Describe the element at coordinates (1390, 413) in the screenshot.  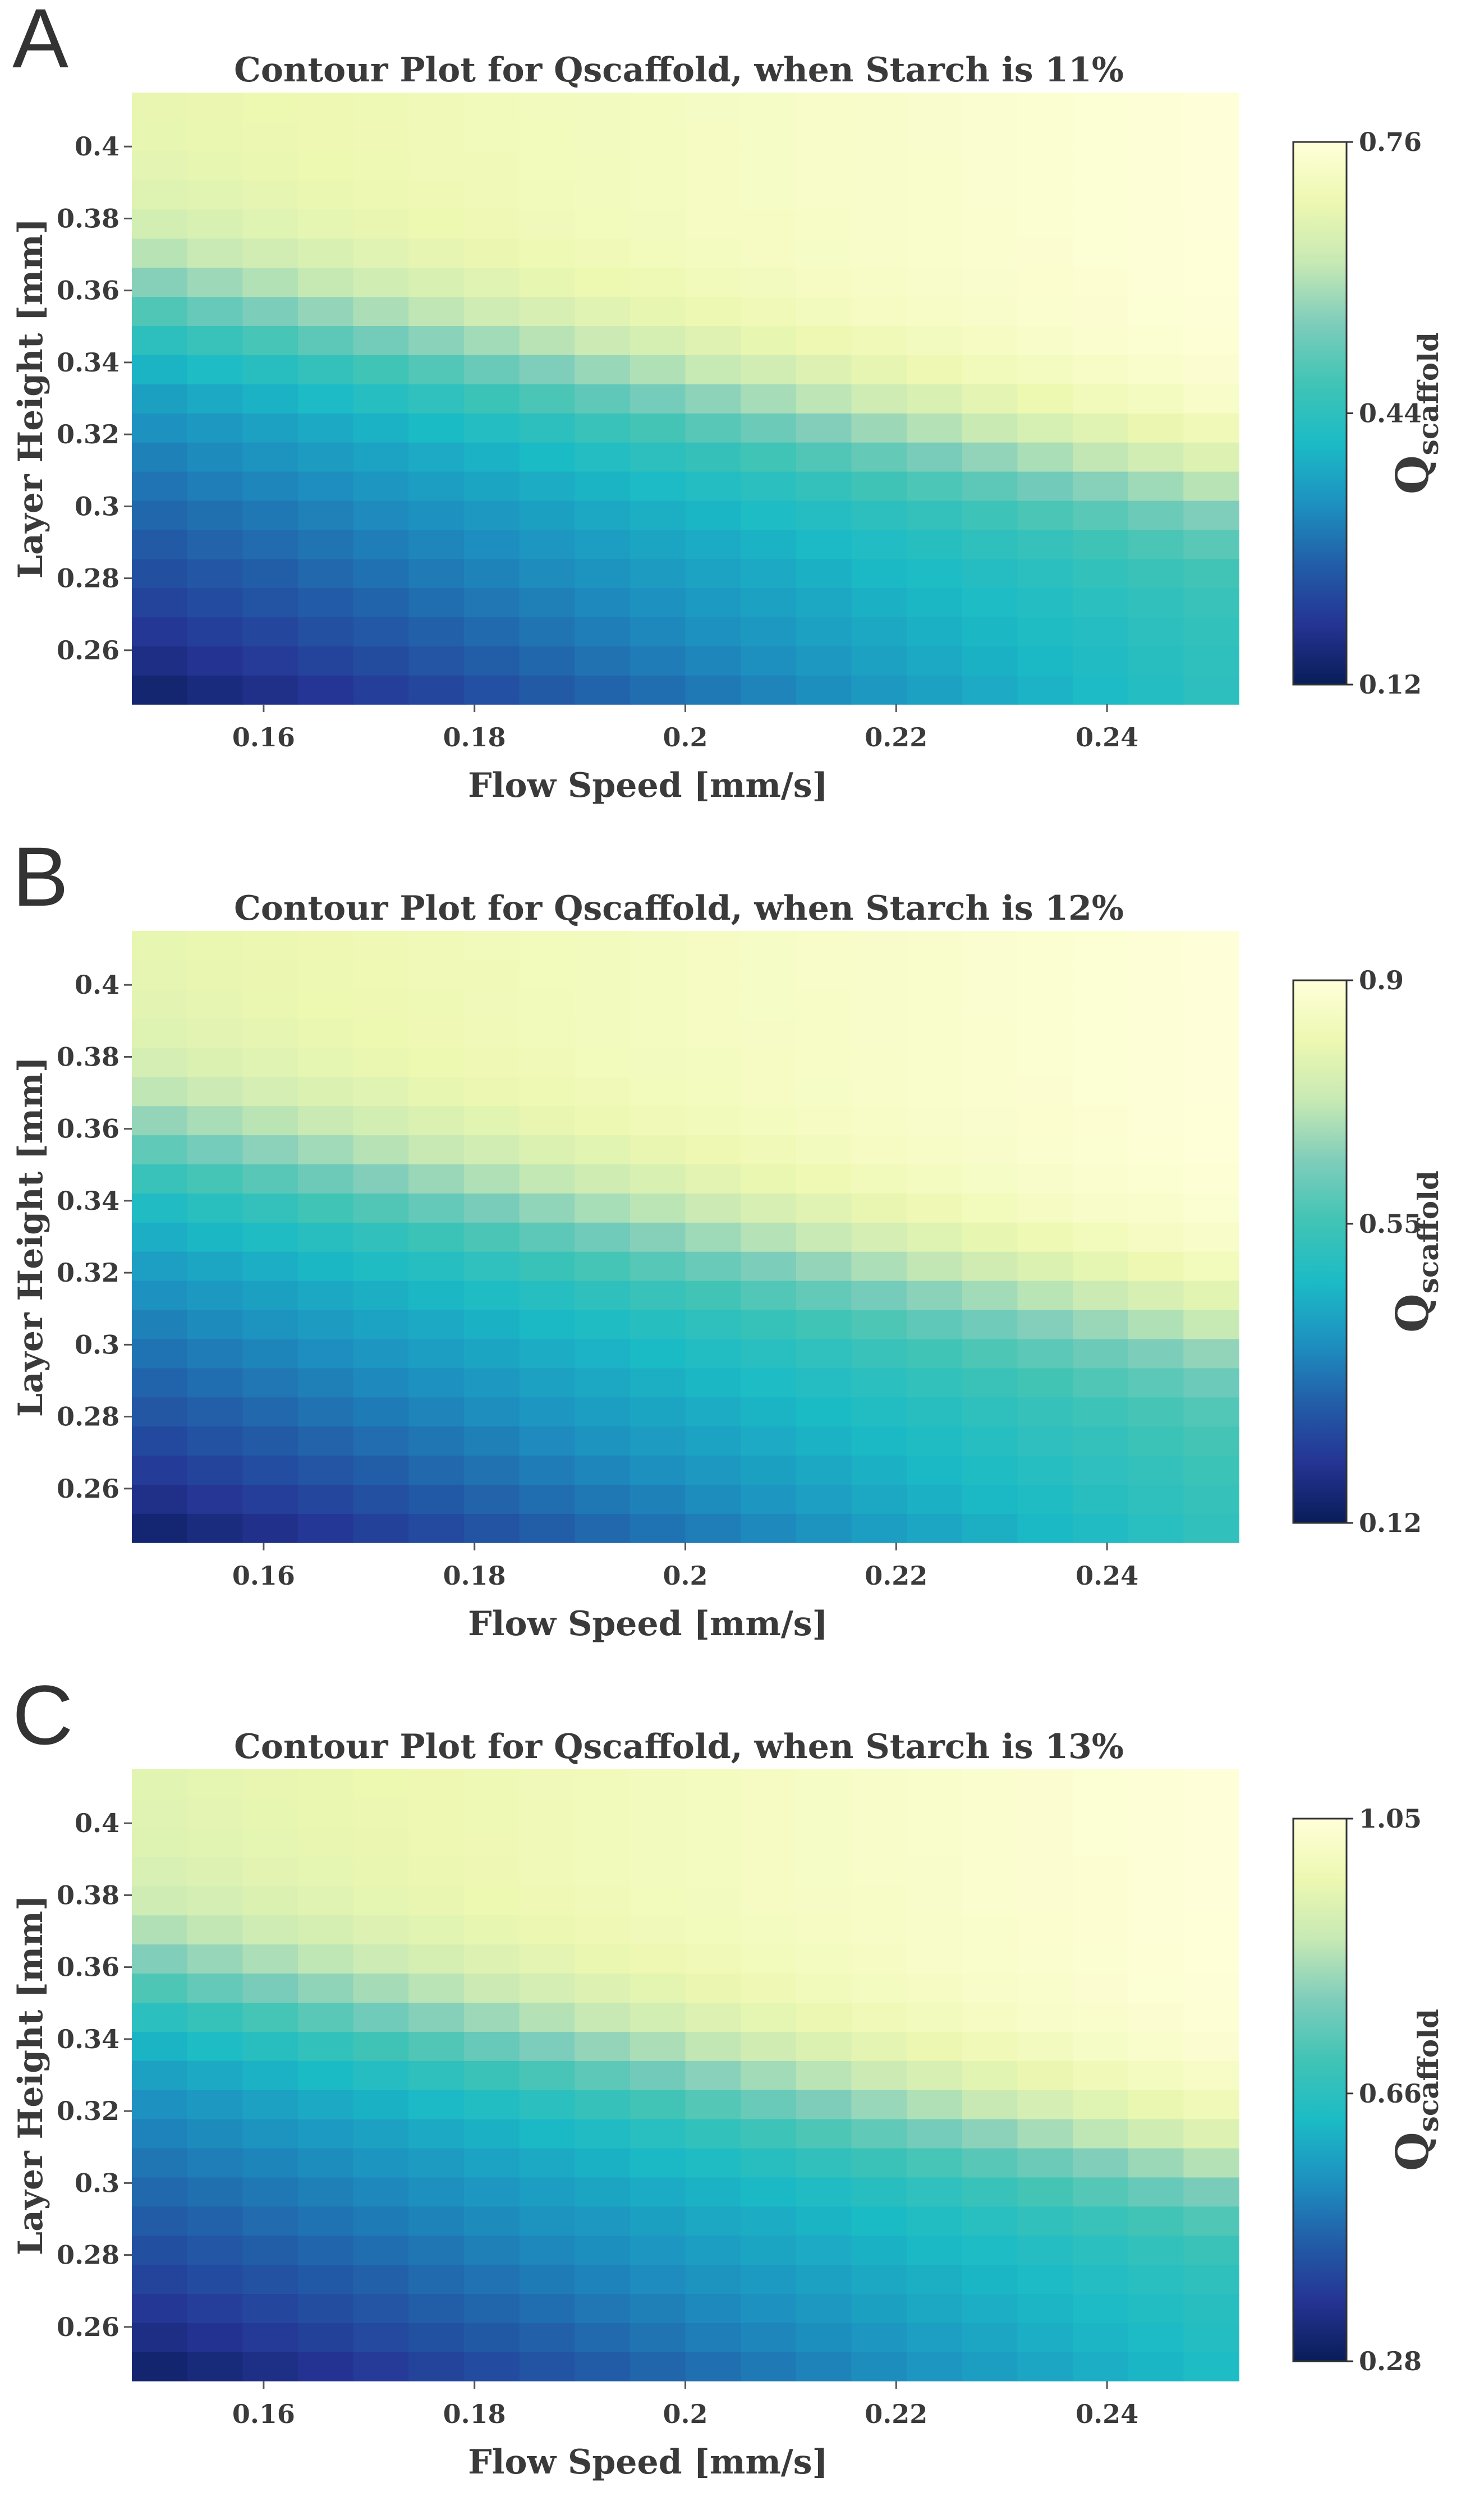
I see `colorbar-tick-label: 0.44` at that location.